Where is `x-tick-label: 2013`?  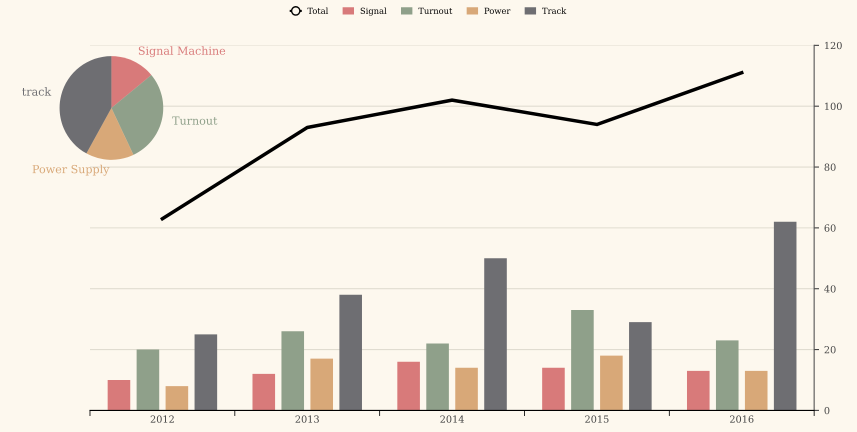 x-tick-label: 2013 is located at coordinates (307, 419).